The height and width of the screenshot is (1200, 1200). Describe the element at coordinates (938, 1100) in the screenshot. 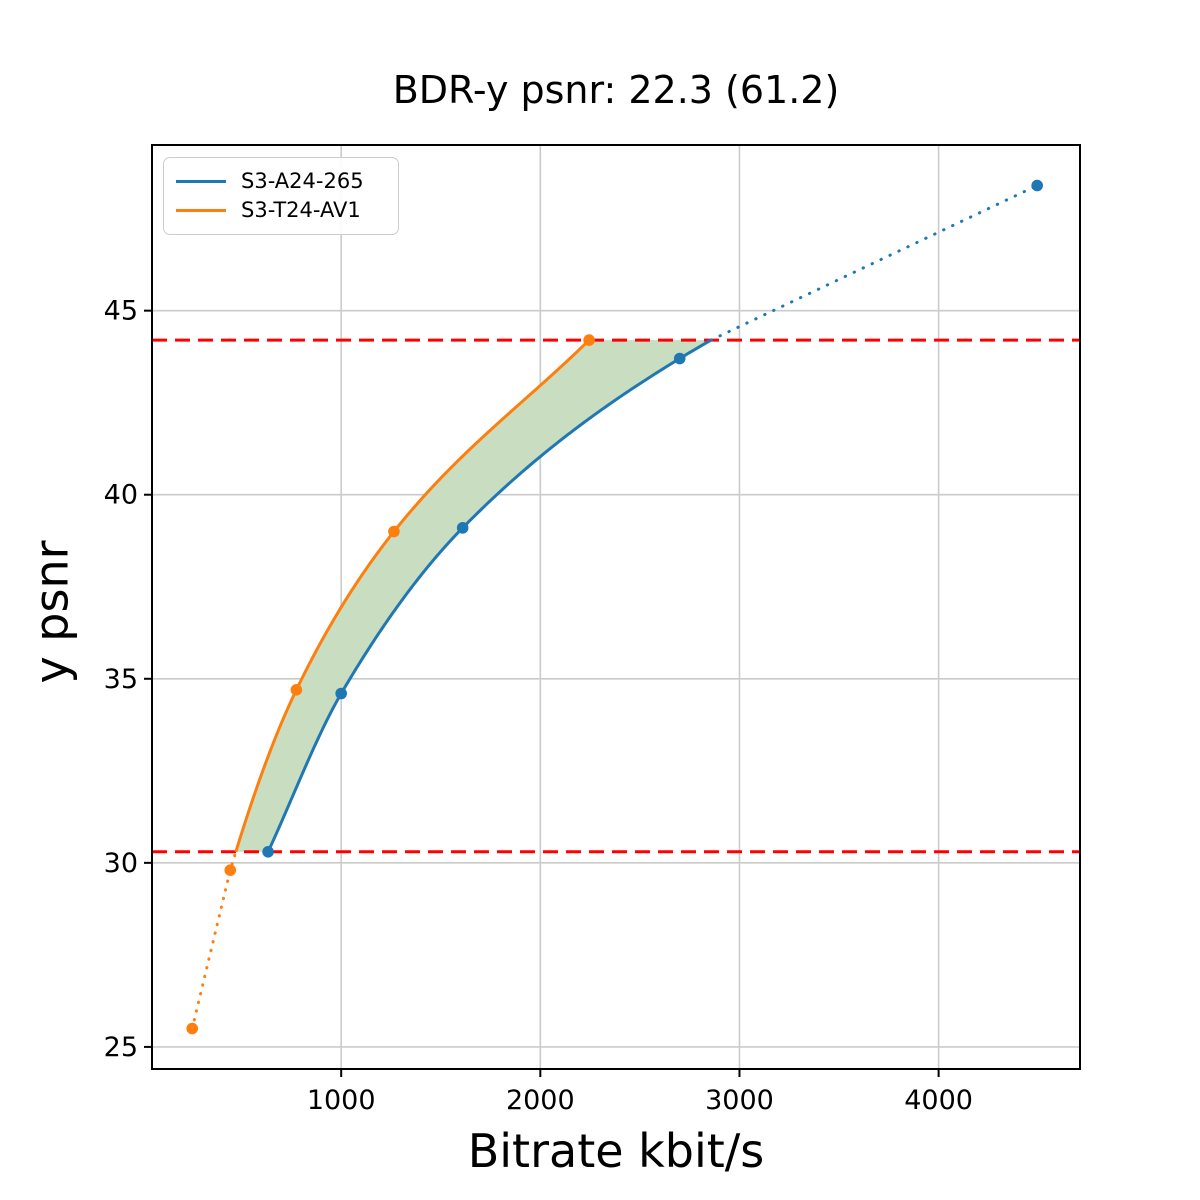

I see `x-tick-label: 4000` at that location.